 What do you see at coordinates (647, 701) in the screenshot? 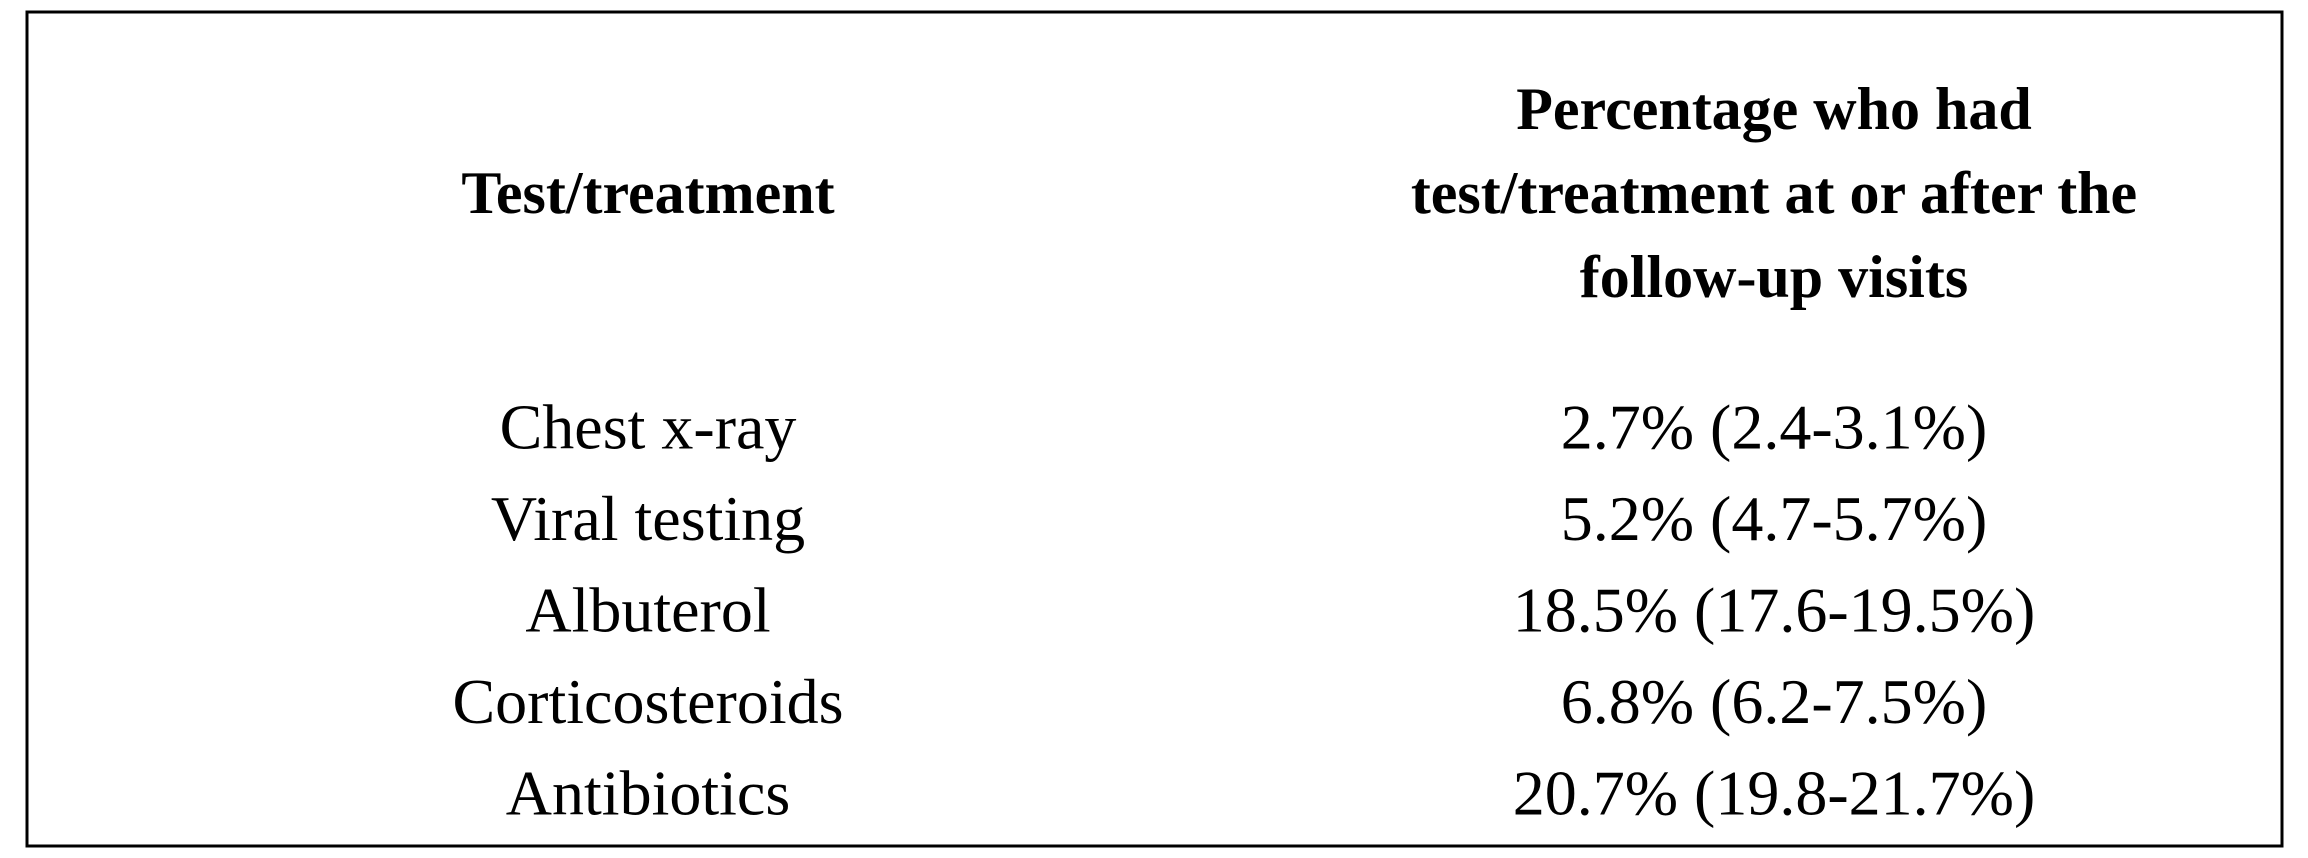
I see `row-label: Corticosteroids` at bounding box center [647, 701].